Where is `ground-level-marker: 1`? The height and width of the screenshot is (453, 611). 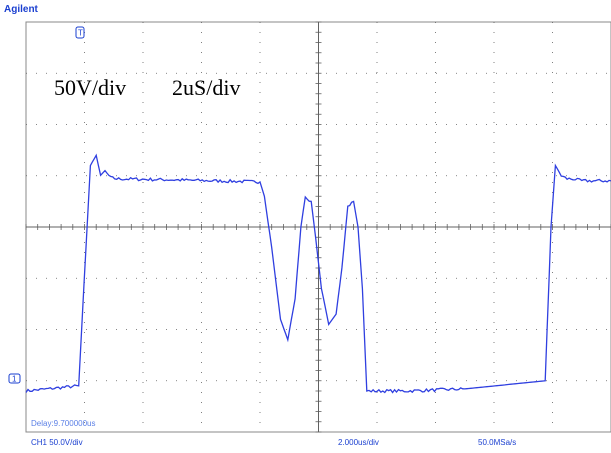 ground-level-marker: 1 is located at coordinates (14, 378).